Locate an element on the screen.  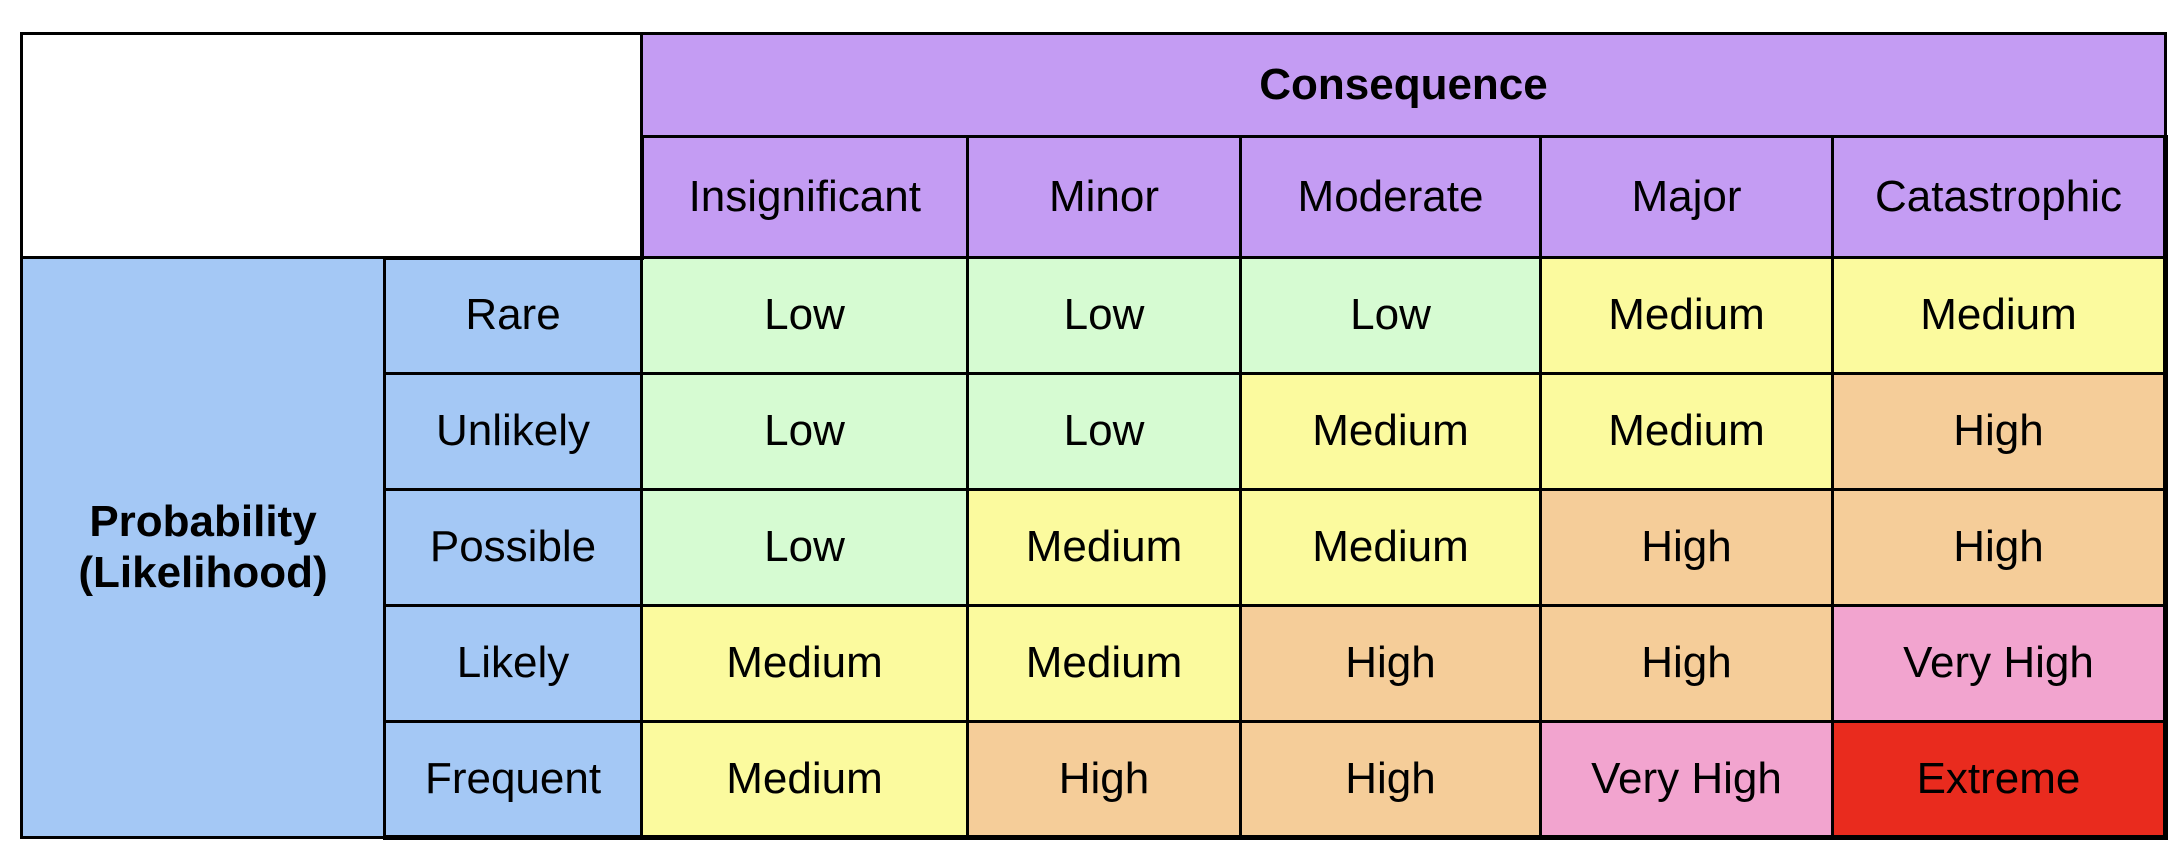
consequence-axis-label: Consequence is located at coordinates (1403, 85).